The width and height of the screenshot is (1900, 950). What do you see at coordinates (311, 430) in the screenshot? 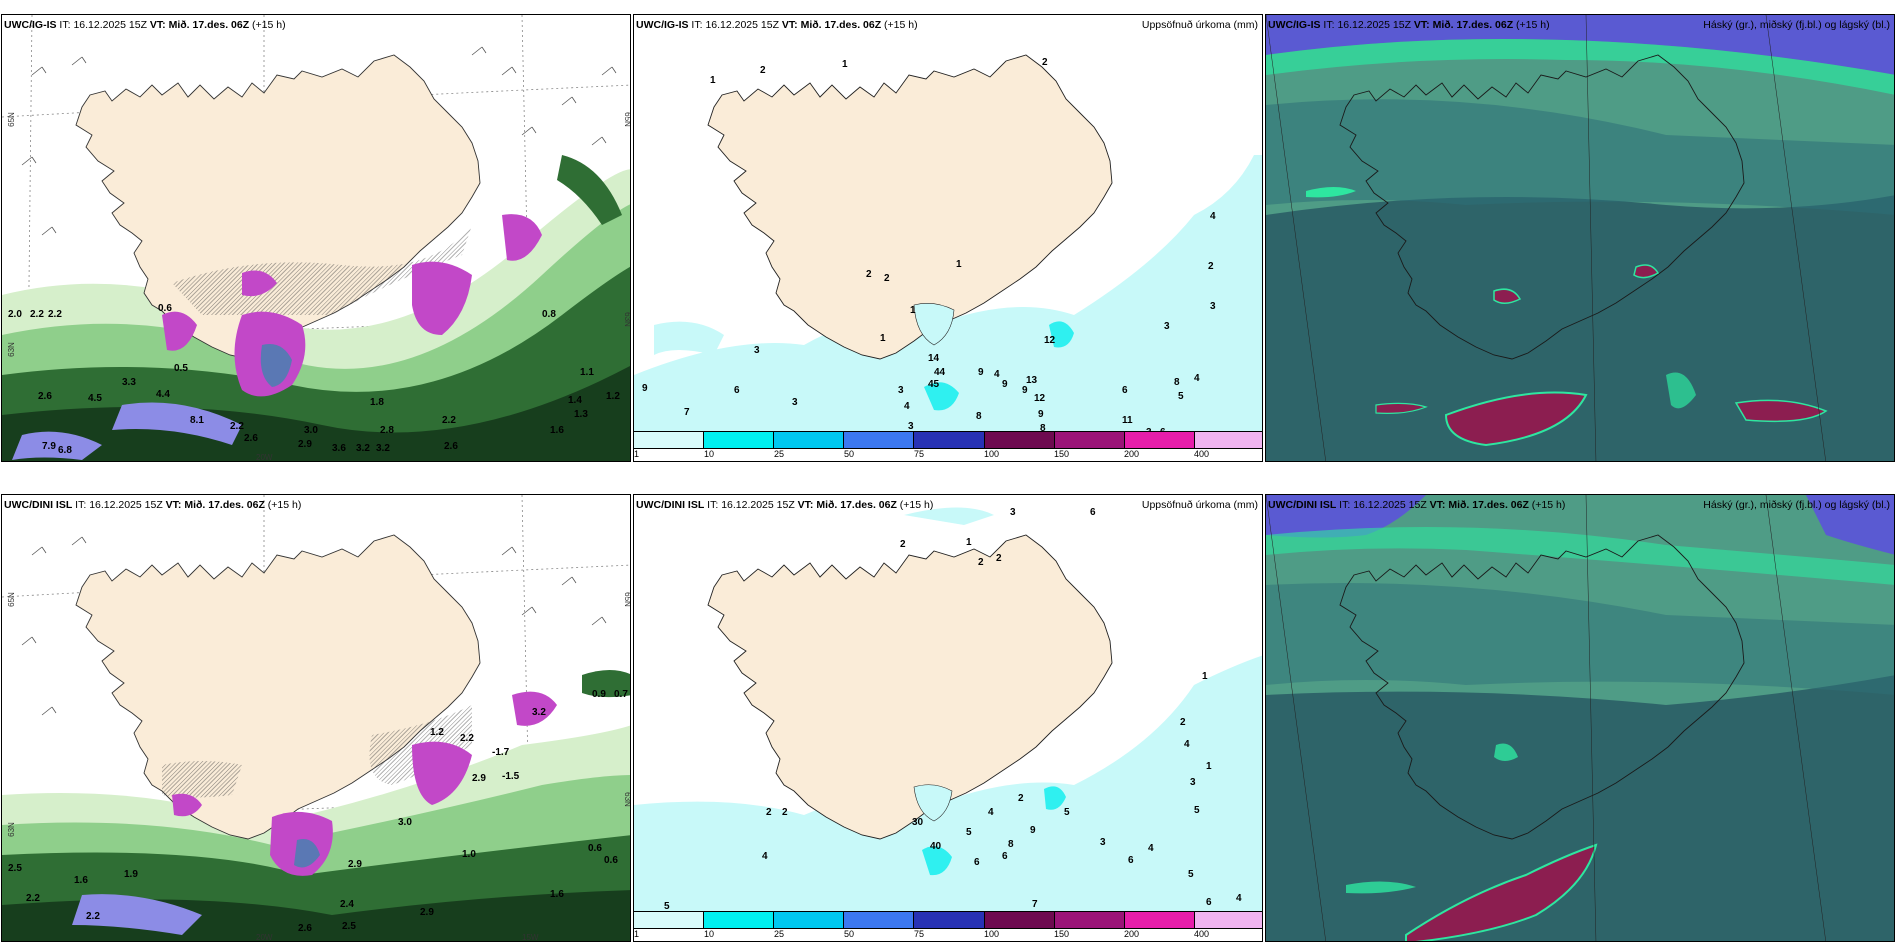
I see `value-label: 3.0` at bounding box center [311, 430].